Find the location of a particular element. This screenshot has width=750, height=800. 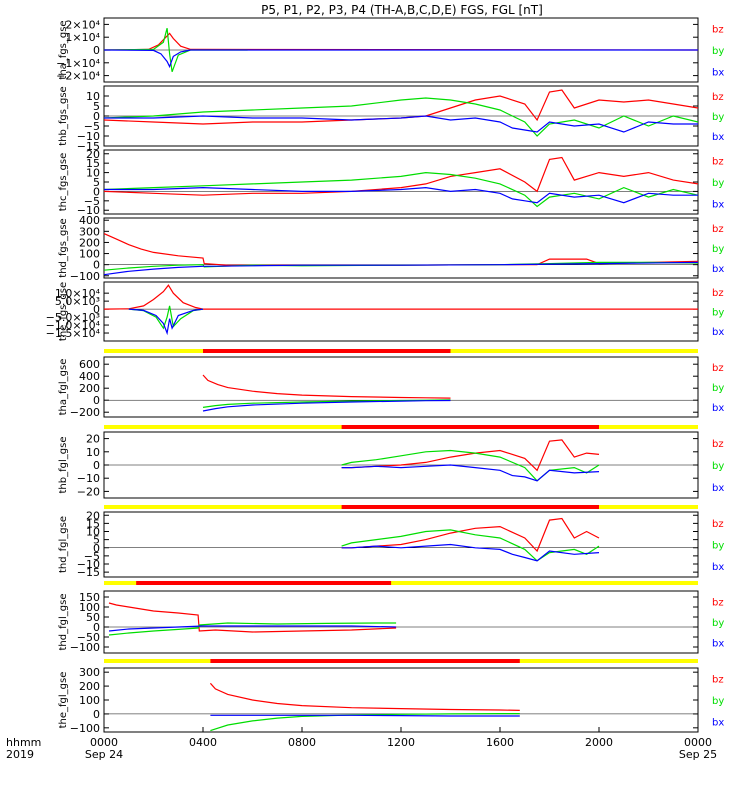

y-tick-label: −15 is located at coordinates (88, 146).